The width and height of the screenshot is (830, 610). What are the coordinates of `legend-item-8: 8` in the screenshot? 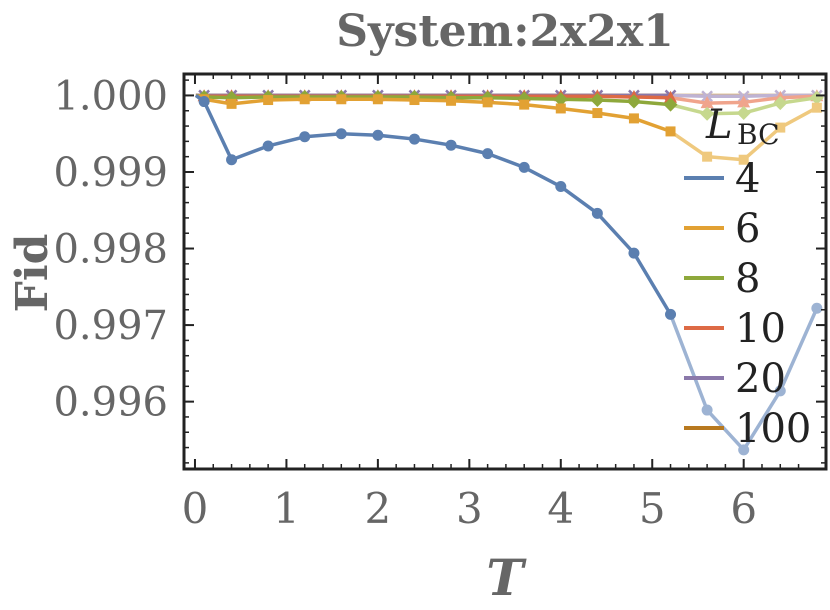 It's located at (722, 279).